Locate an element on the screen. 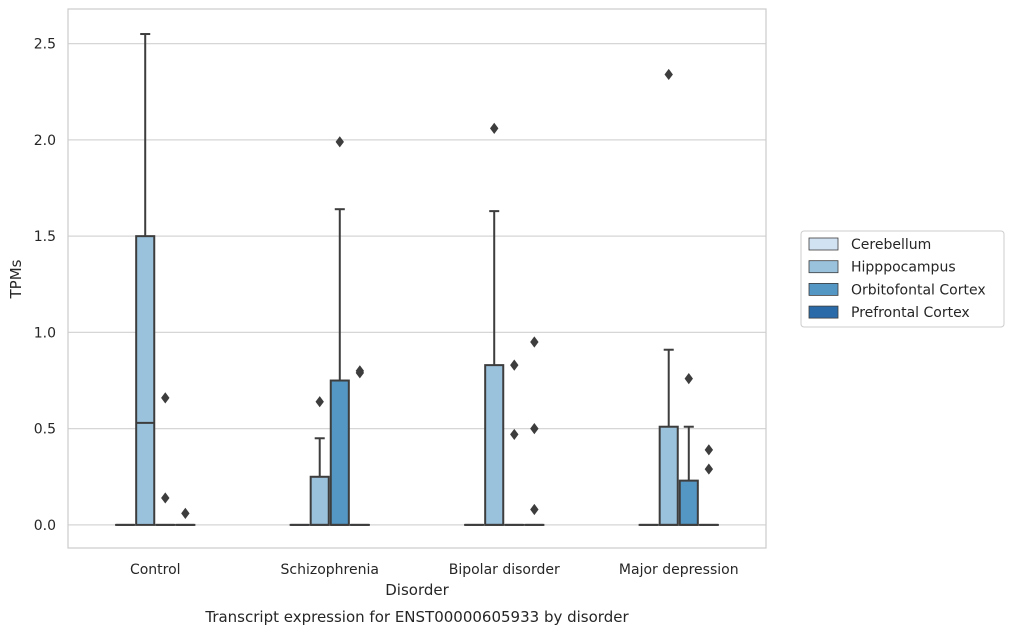 Image resolution: width=1014 pixels, height=634 pixels. x-tick-label: Schizophrenia is located at coordinates (330, 570).